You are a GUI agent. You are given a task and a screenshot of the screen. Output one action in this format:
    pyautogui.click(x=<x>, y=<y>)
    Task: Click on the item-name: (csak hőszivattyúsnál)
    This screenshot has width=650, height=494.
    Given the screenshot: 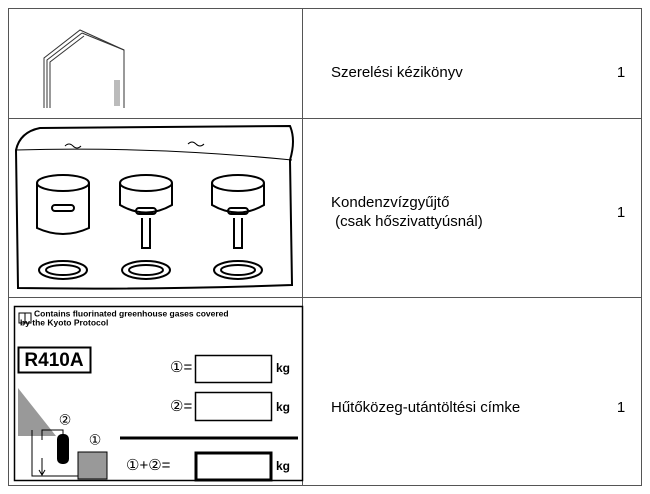 What is the action you would take?
    pyautogui.click(x=407, y=221)
    